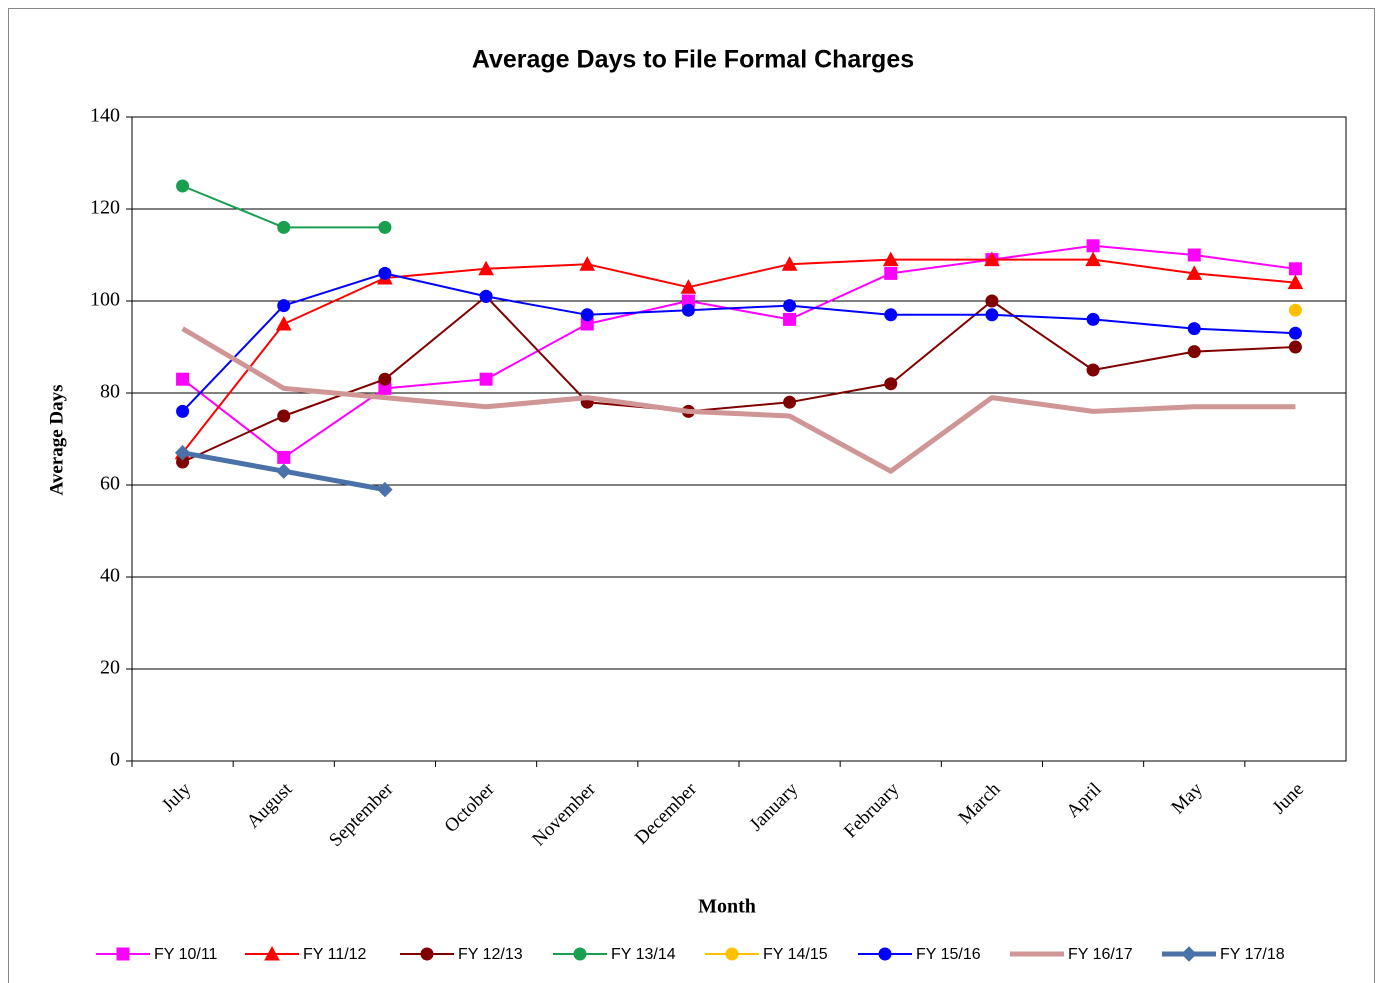 Image resolution: width=1382 pixels, height=983 pixels. Describe the element at coordinates (56, 440) in the screenshot. I see `y-axis-label: Average Days` at that location.